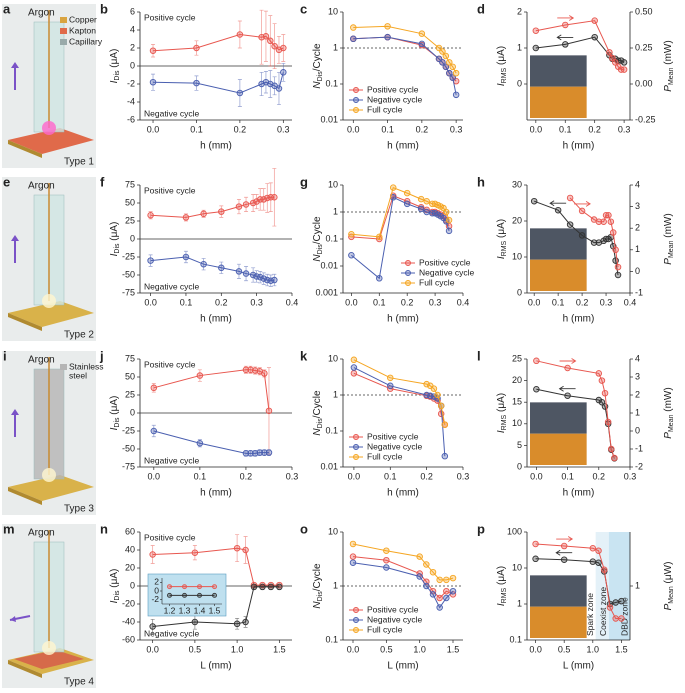 The width and height of the screenshot is (685, 693). Describe the element at coordinates (292, 302) in the screenshot. I see `x-tick-label: 0.4` at that location.